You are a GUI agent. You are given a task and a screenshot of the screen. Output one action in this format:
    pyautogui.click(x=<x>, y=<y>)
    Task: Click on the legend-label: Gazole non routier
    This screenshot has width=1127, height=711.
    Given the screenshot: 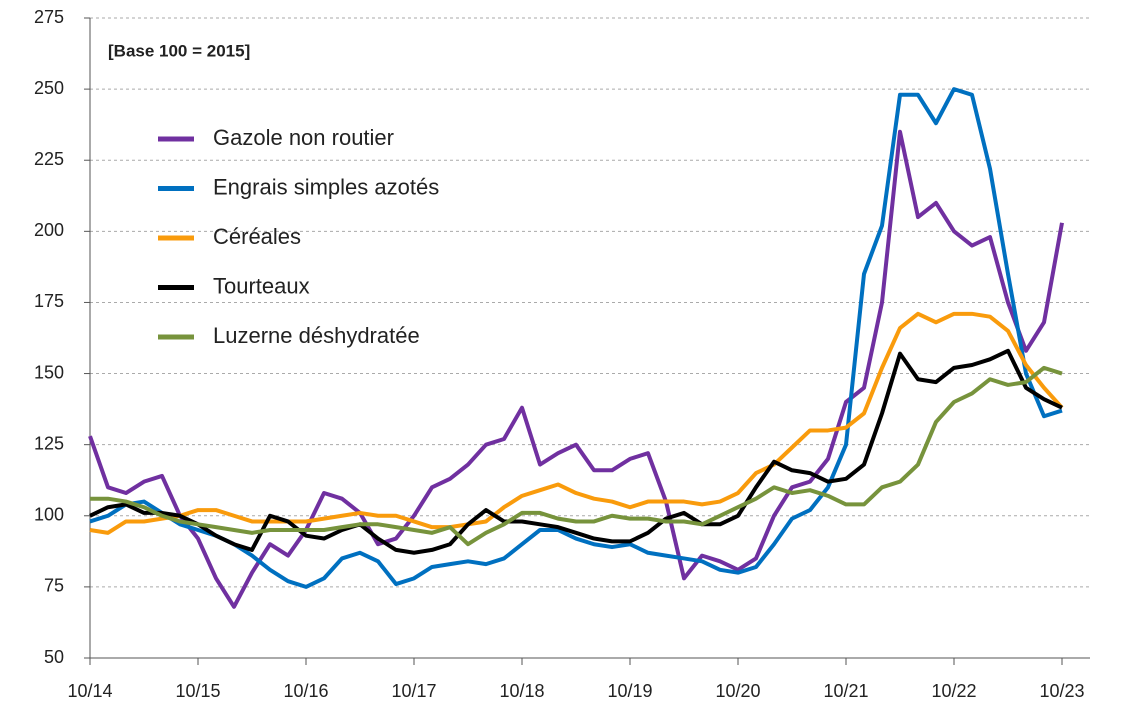 What is the action you would take?
    pyautogui.click(x=303, y=137)
    